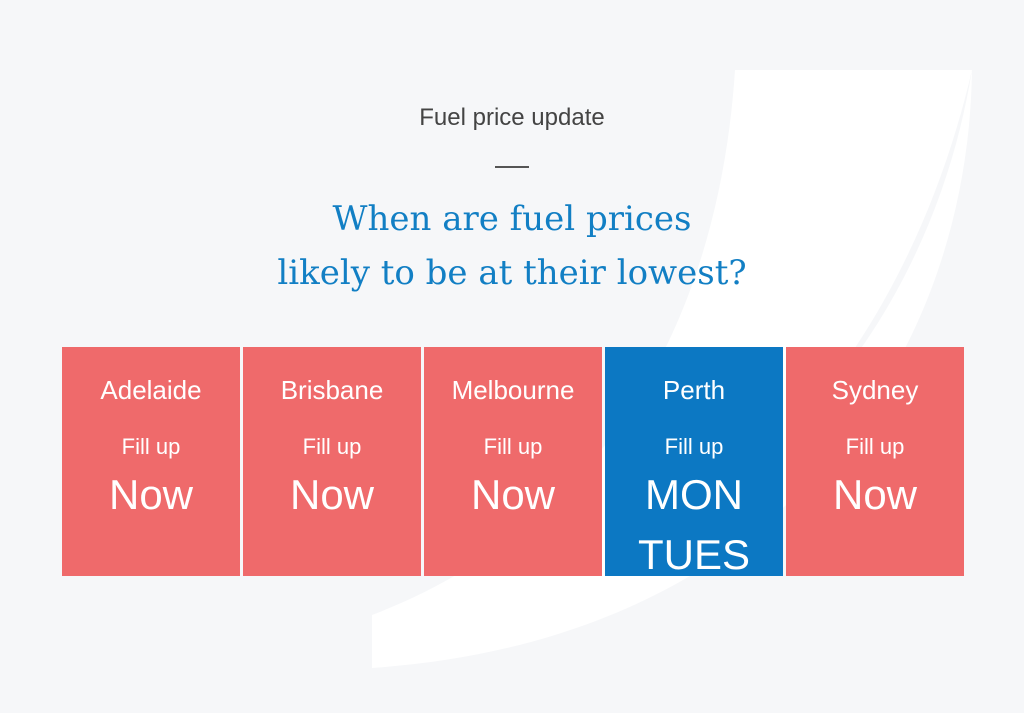  Describe the element at coordinates (151, 461) in the screenshot. I see `tile-adelaide: Adelaide Fill up Now` at that location.